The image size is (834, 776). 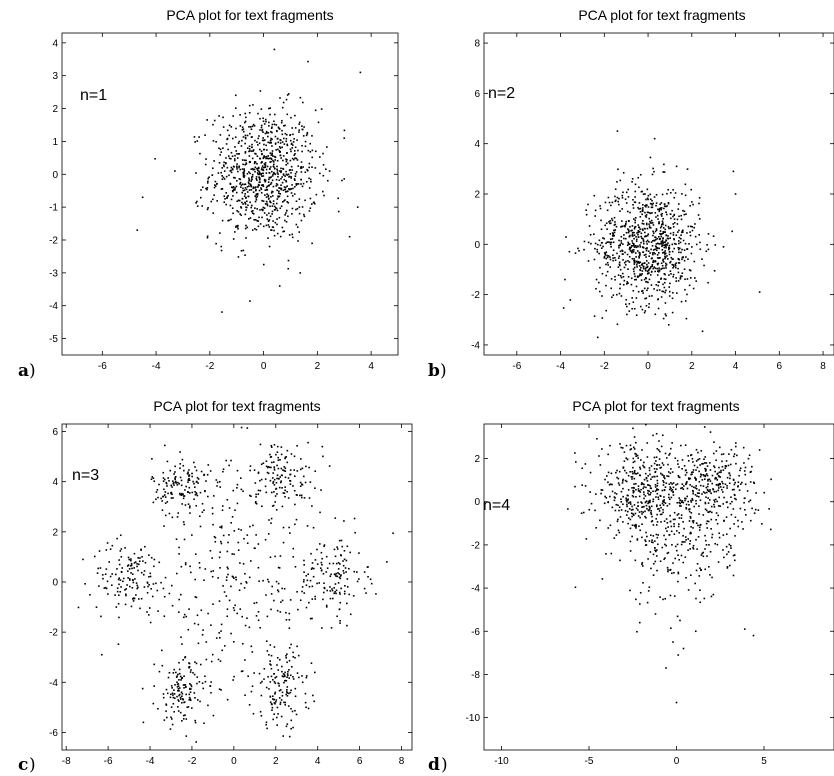 What do you see at coordinates (516, 366) in the screenshot?
I see `panel-b-xtick-label: -6` at bounding box center [516, 366].